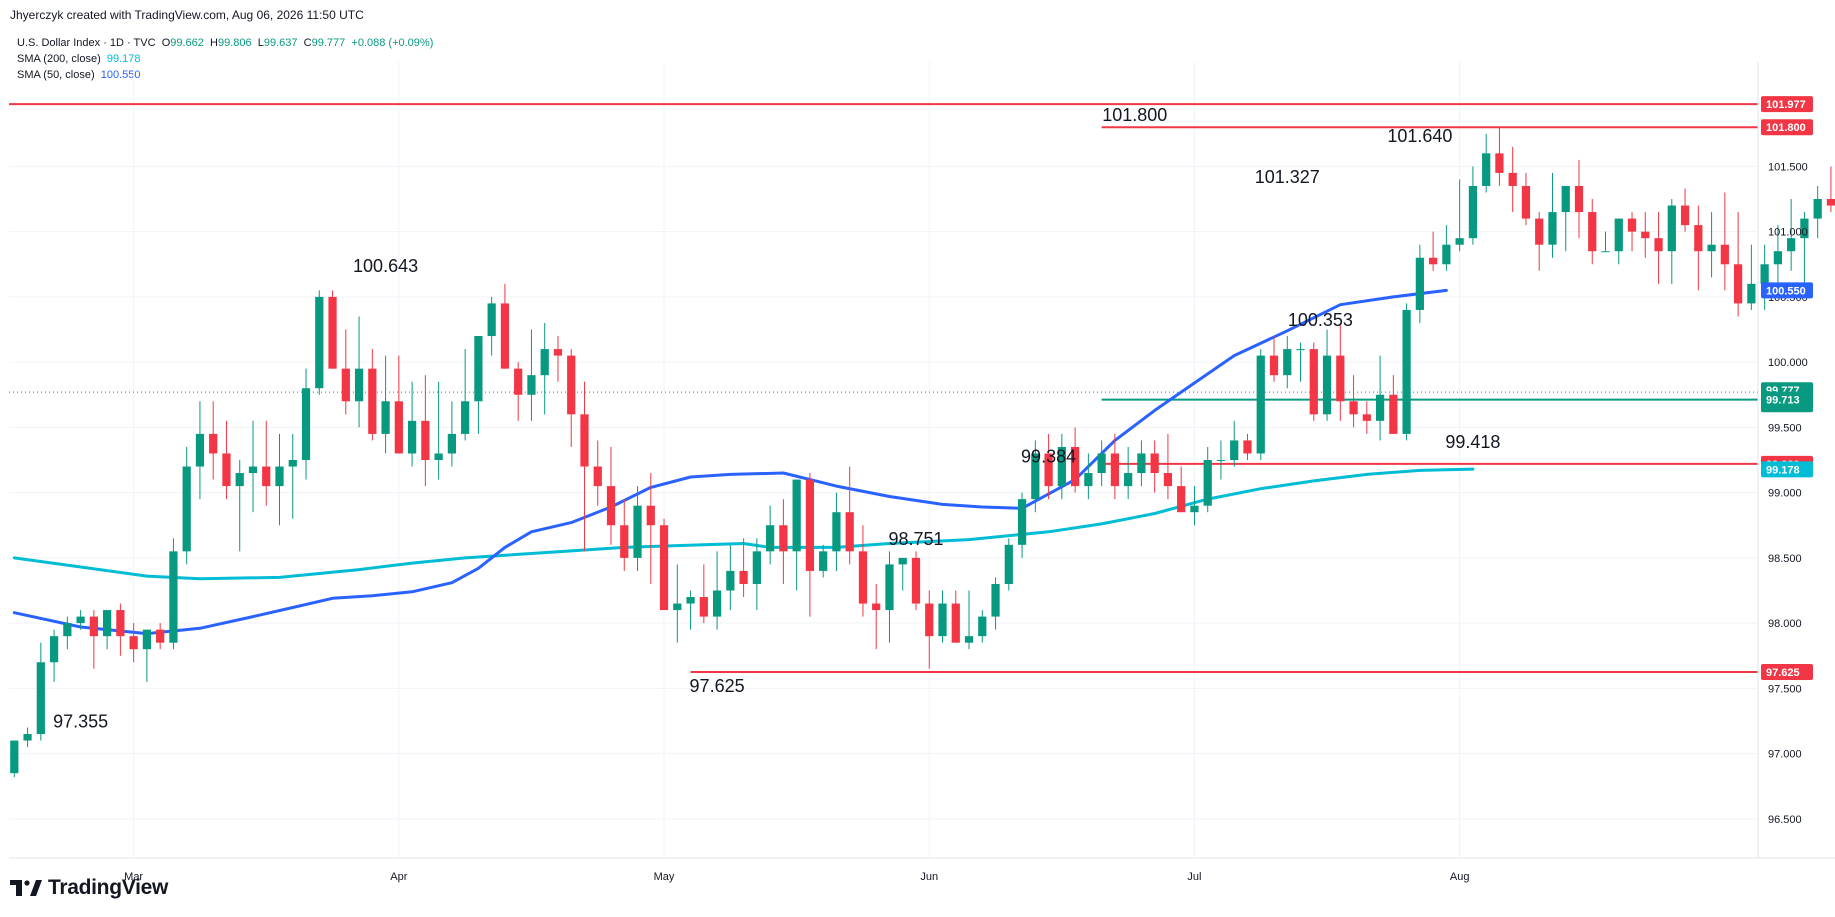 This screenshot has height=917, width=1835. I want to click on change-value: +0.088 (+0.09%), so click(392, 43).